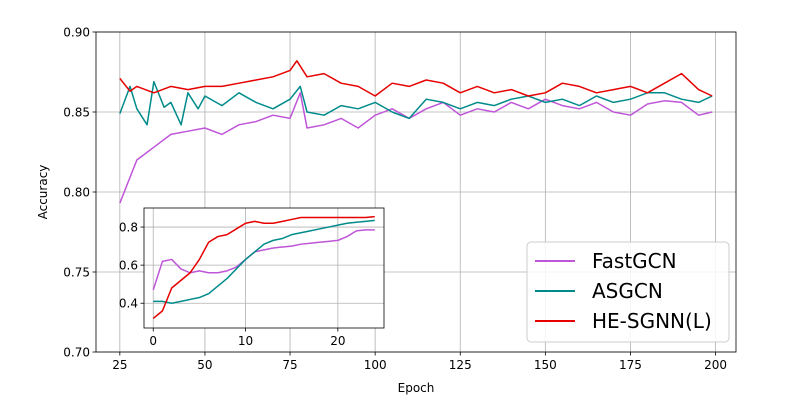 This screenshot has width=800, height=400. I want to click on main-y-tick-label: 0.90, so click(76, 33).